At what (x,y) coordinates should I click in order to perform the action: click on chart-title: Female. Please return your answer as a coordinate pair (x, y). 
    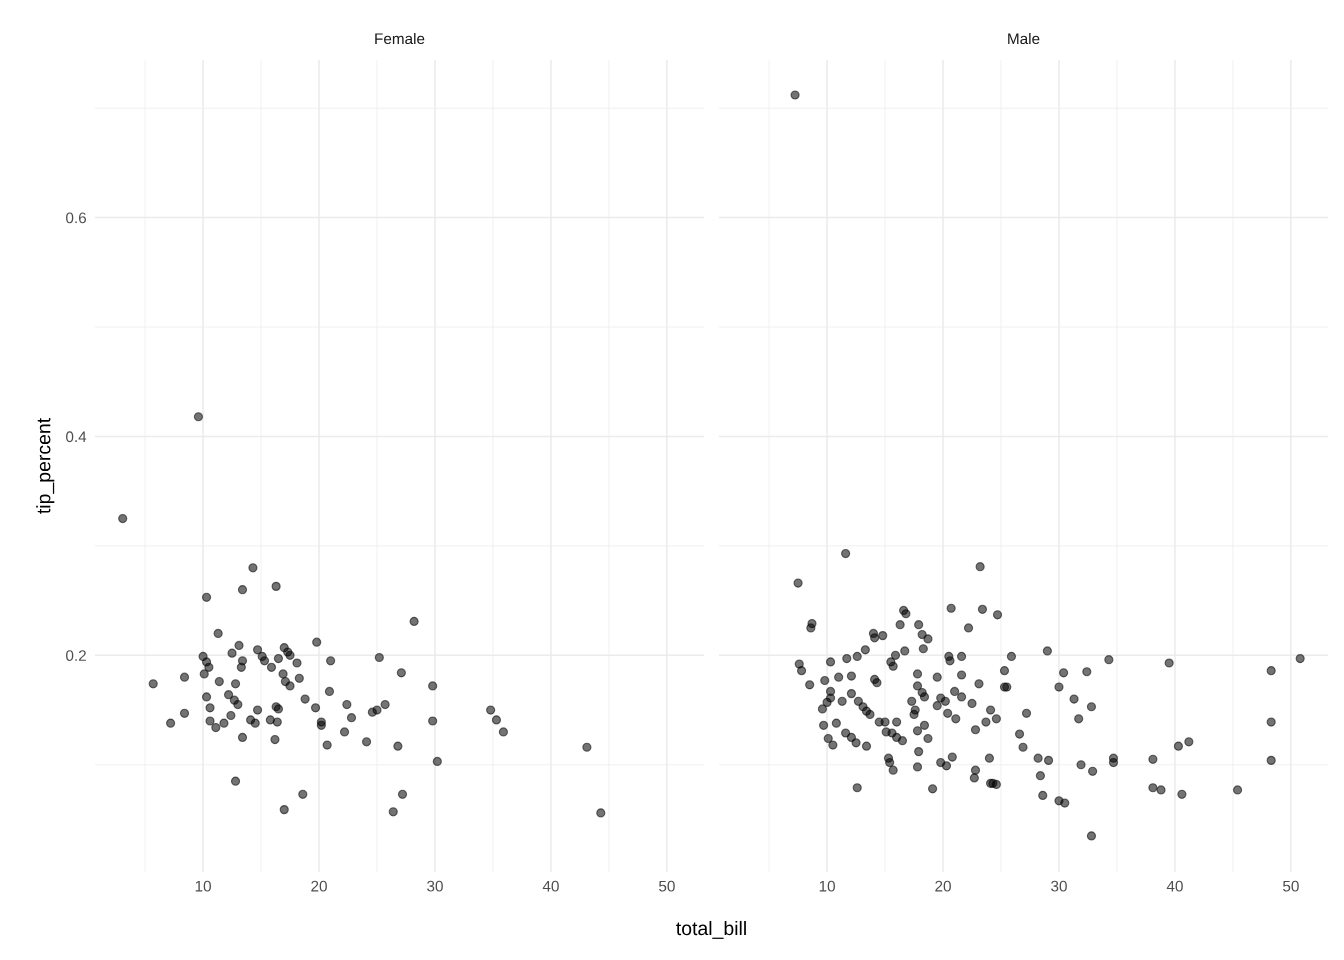
    Looking at the image, I should click on (400, 38).